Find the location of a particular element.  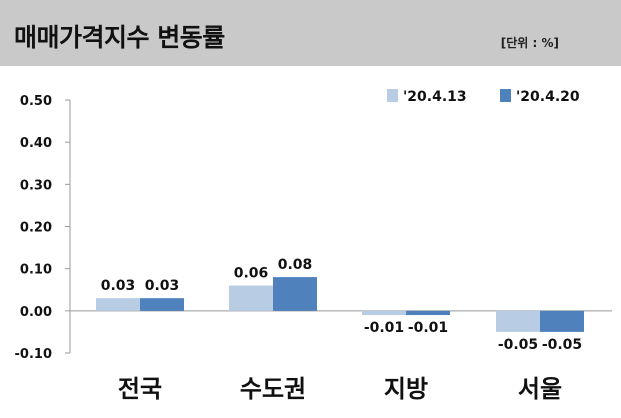

data-label: 0.06 is located at coordinates (251, 274).